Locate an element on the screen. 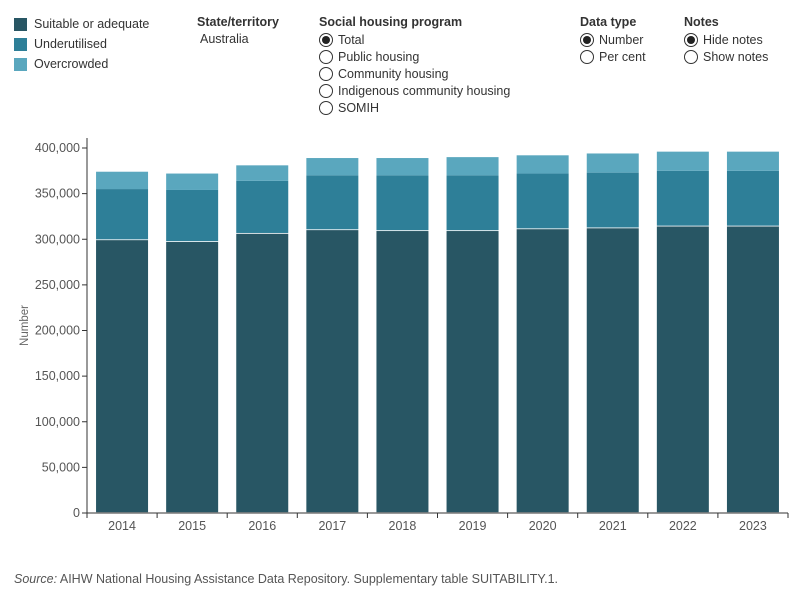  legend-swatch-overcrowded is located at coordinates (20, 64).